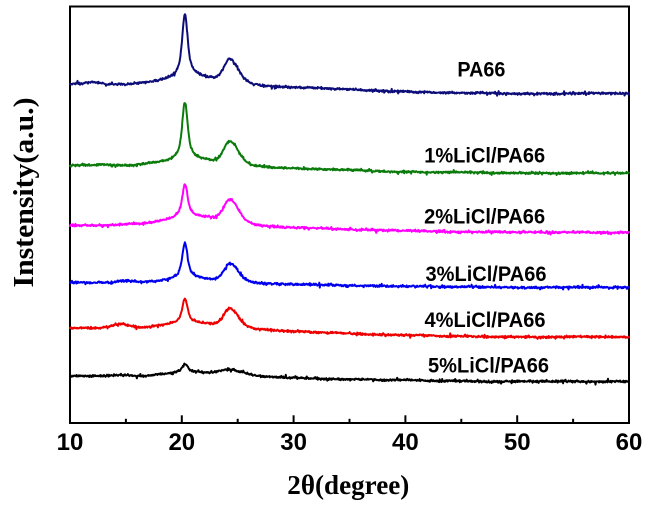  What do you see at coordinates (181, 442) in the screenshot?
I see `svg-text: 20` at bounding box center [181, 442].